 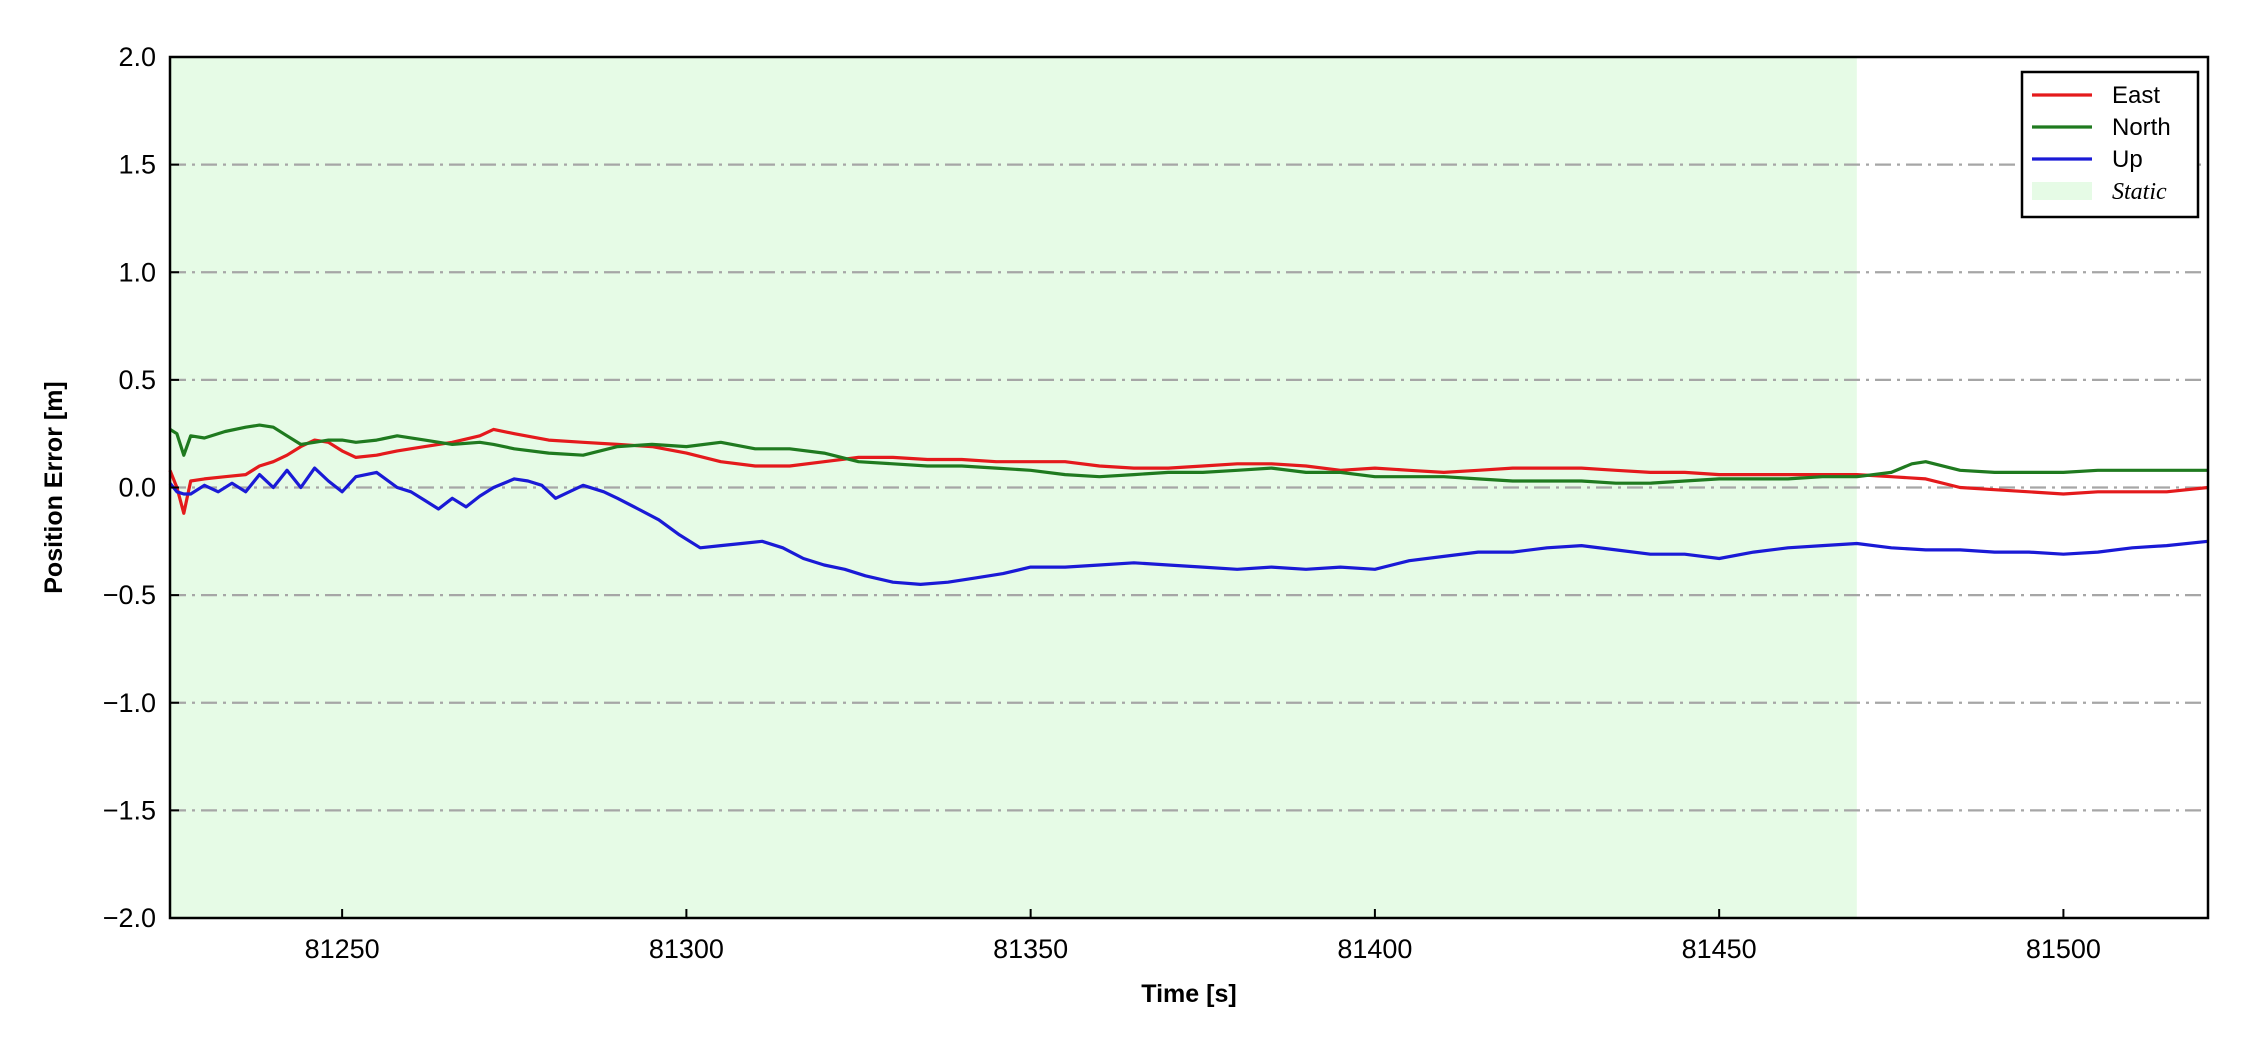 What do you see at coordinates (2136, 95) in the screenshot?
I see `legend-label-east: East` at bounding box center [2136, 95].